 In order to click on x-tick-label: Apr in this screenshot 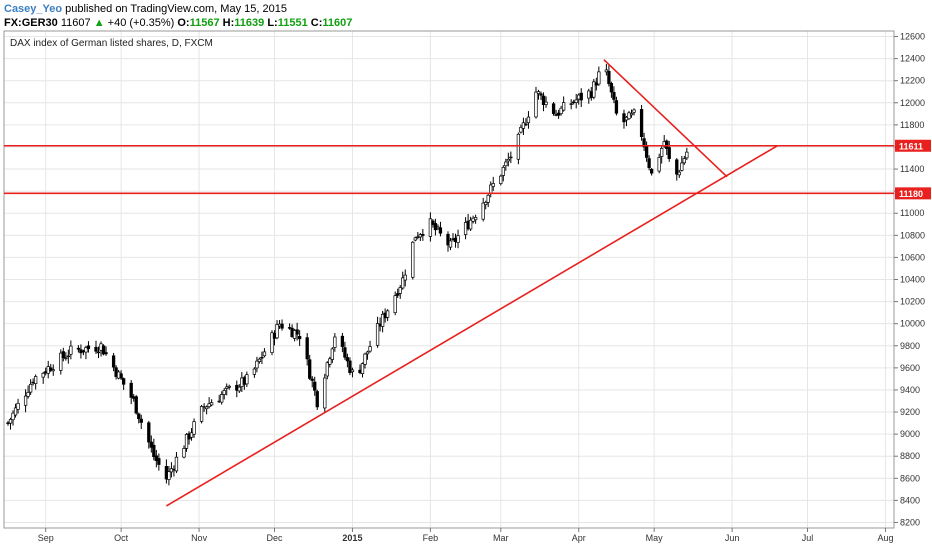, I will do `click(579, 538)`.